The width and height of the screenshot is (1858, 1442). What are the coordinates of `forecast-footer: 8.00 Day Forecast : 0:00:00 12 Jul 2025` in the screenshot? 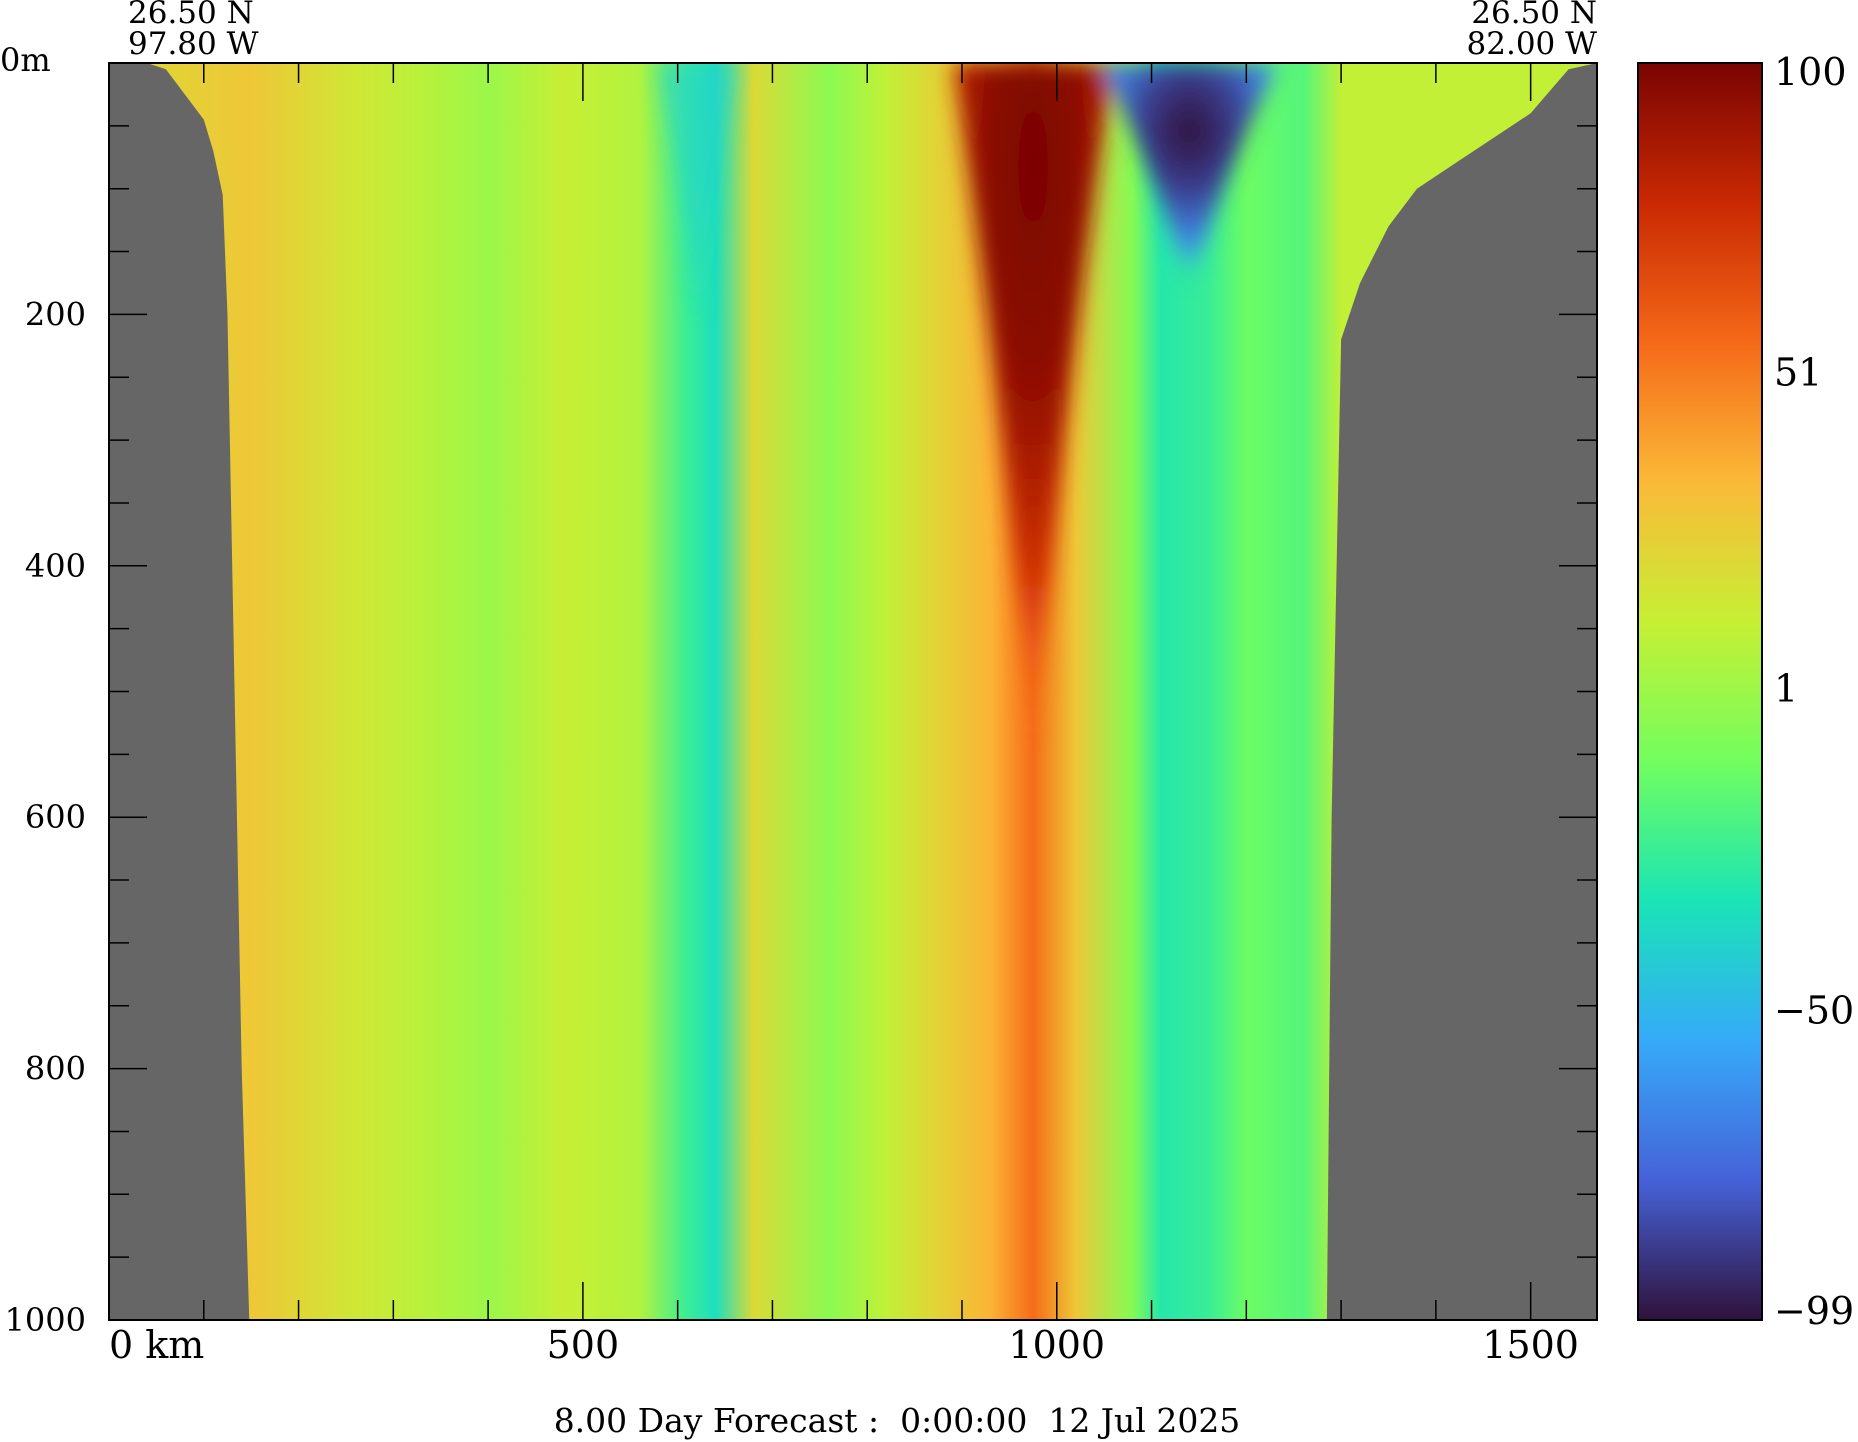 It's located at (897, 1420).